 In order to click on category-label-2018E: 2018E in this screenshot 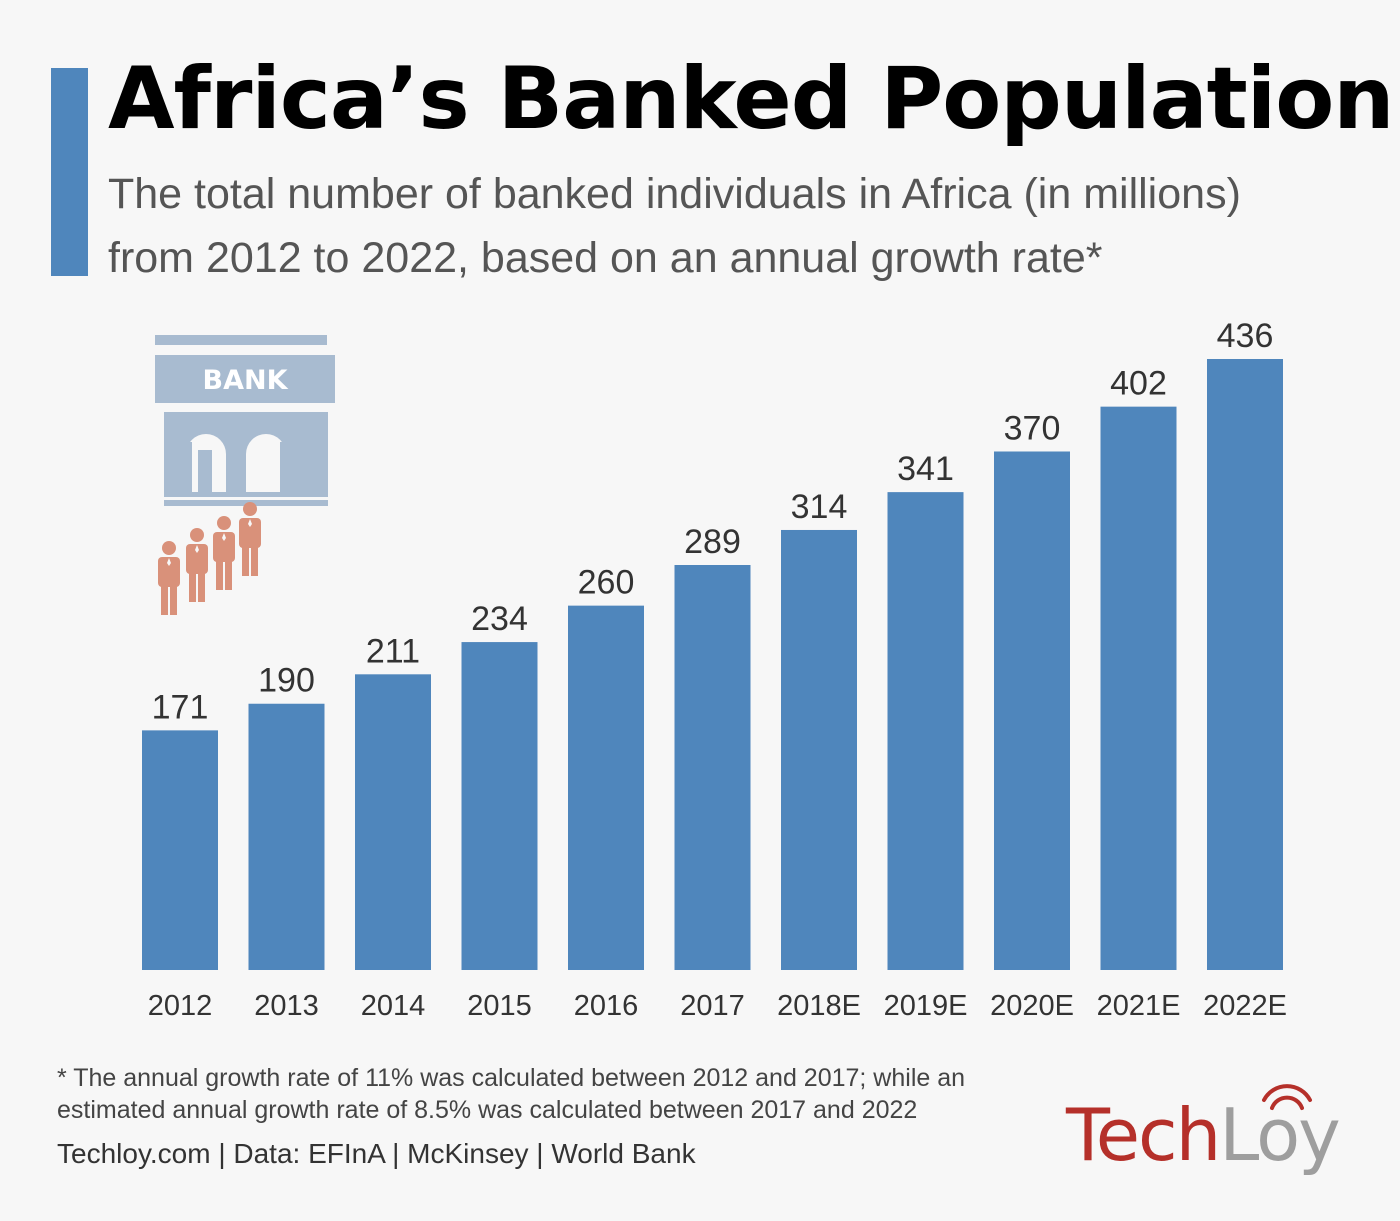, I will do `click(819, 1006)`.